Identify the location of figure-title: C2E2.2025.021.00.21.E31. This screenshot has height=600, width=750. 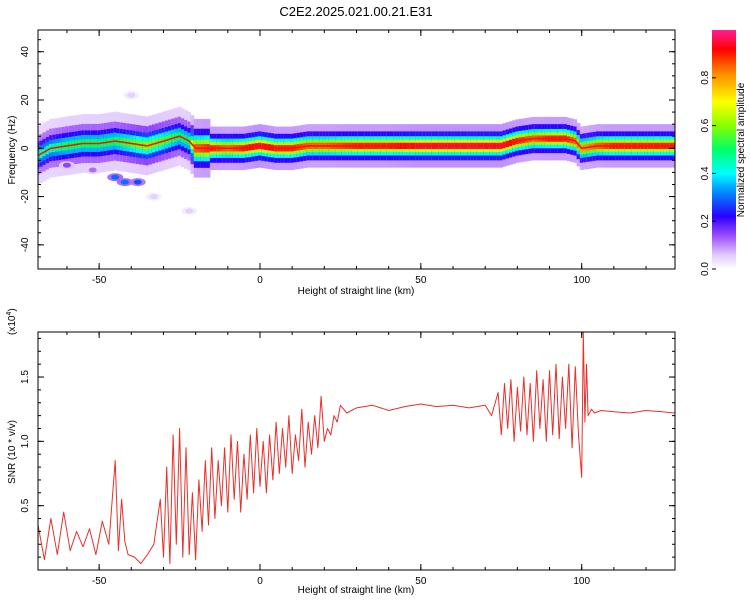
(355, 11).